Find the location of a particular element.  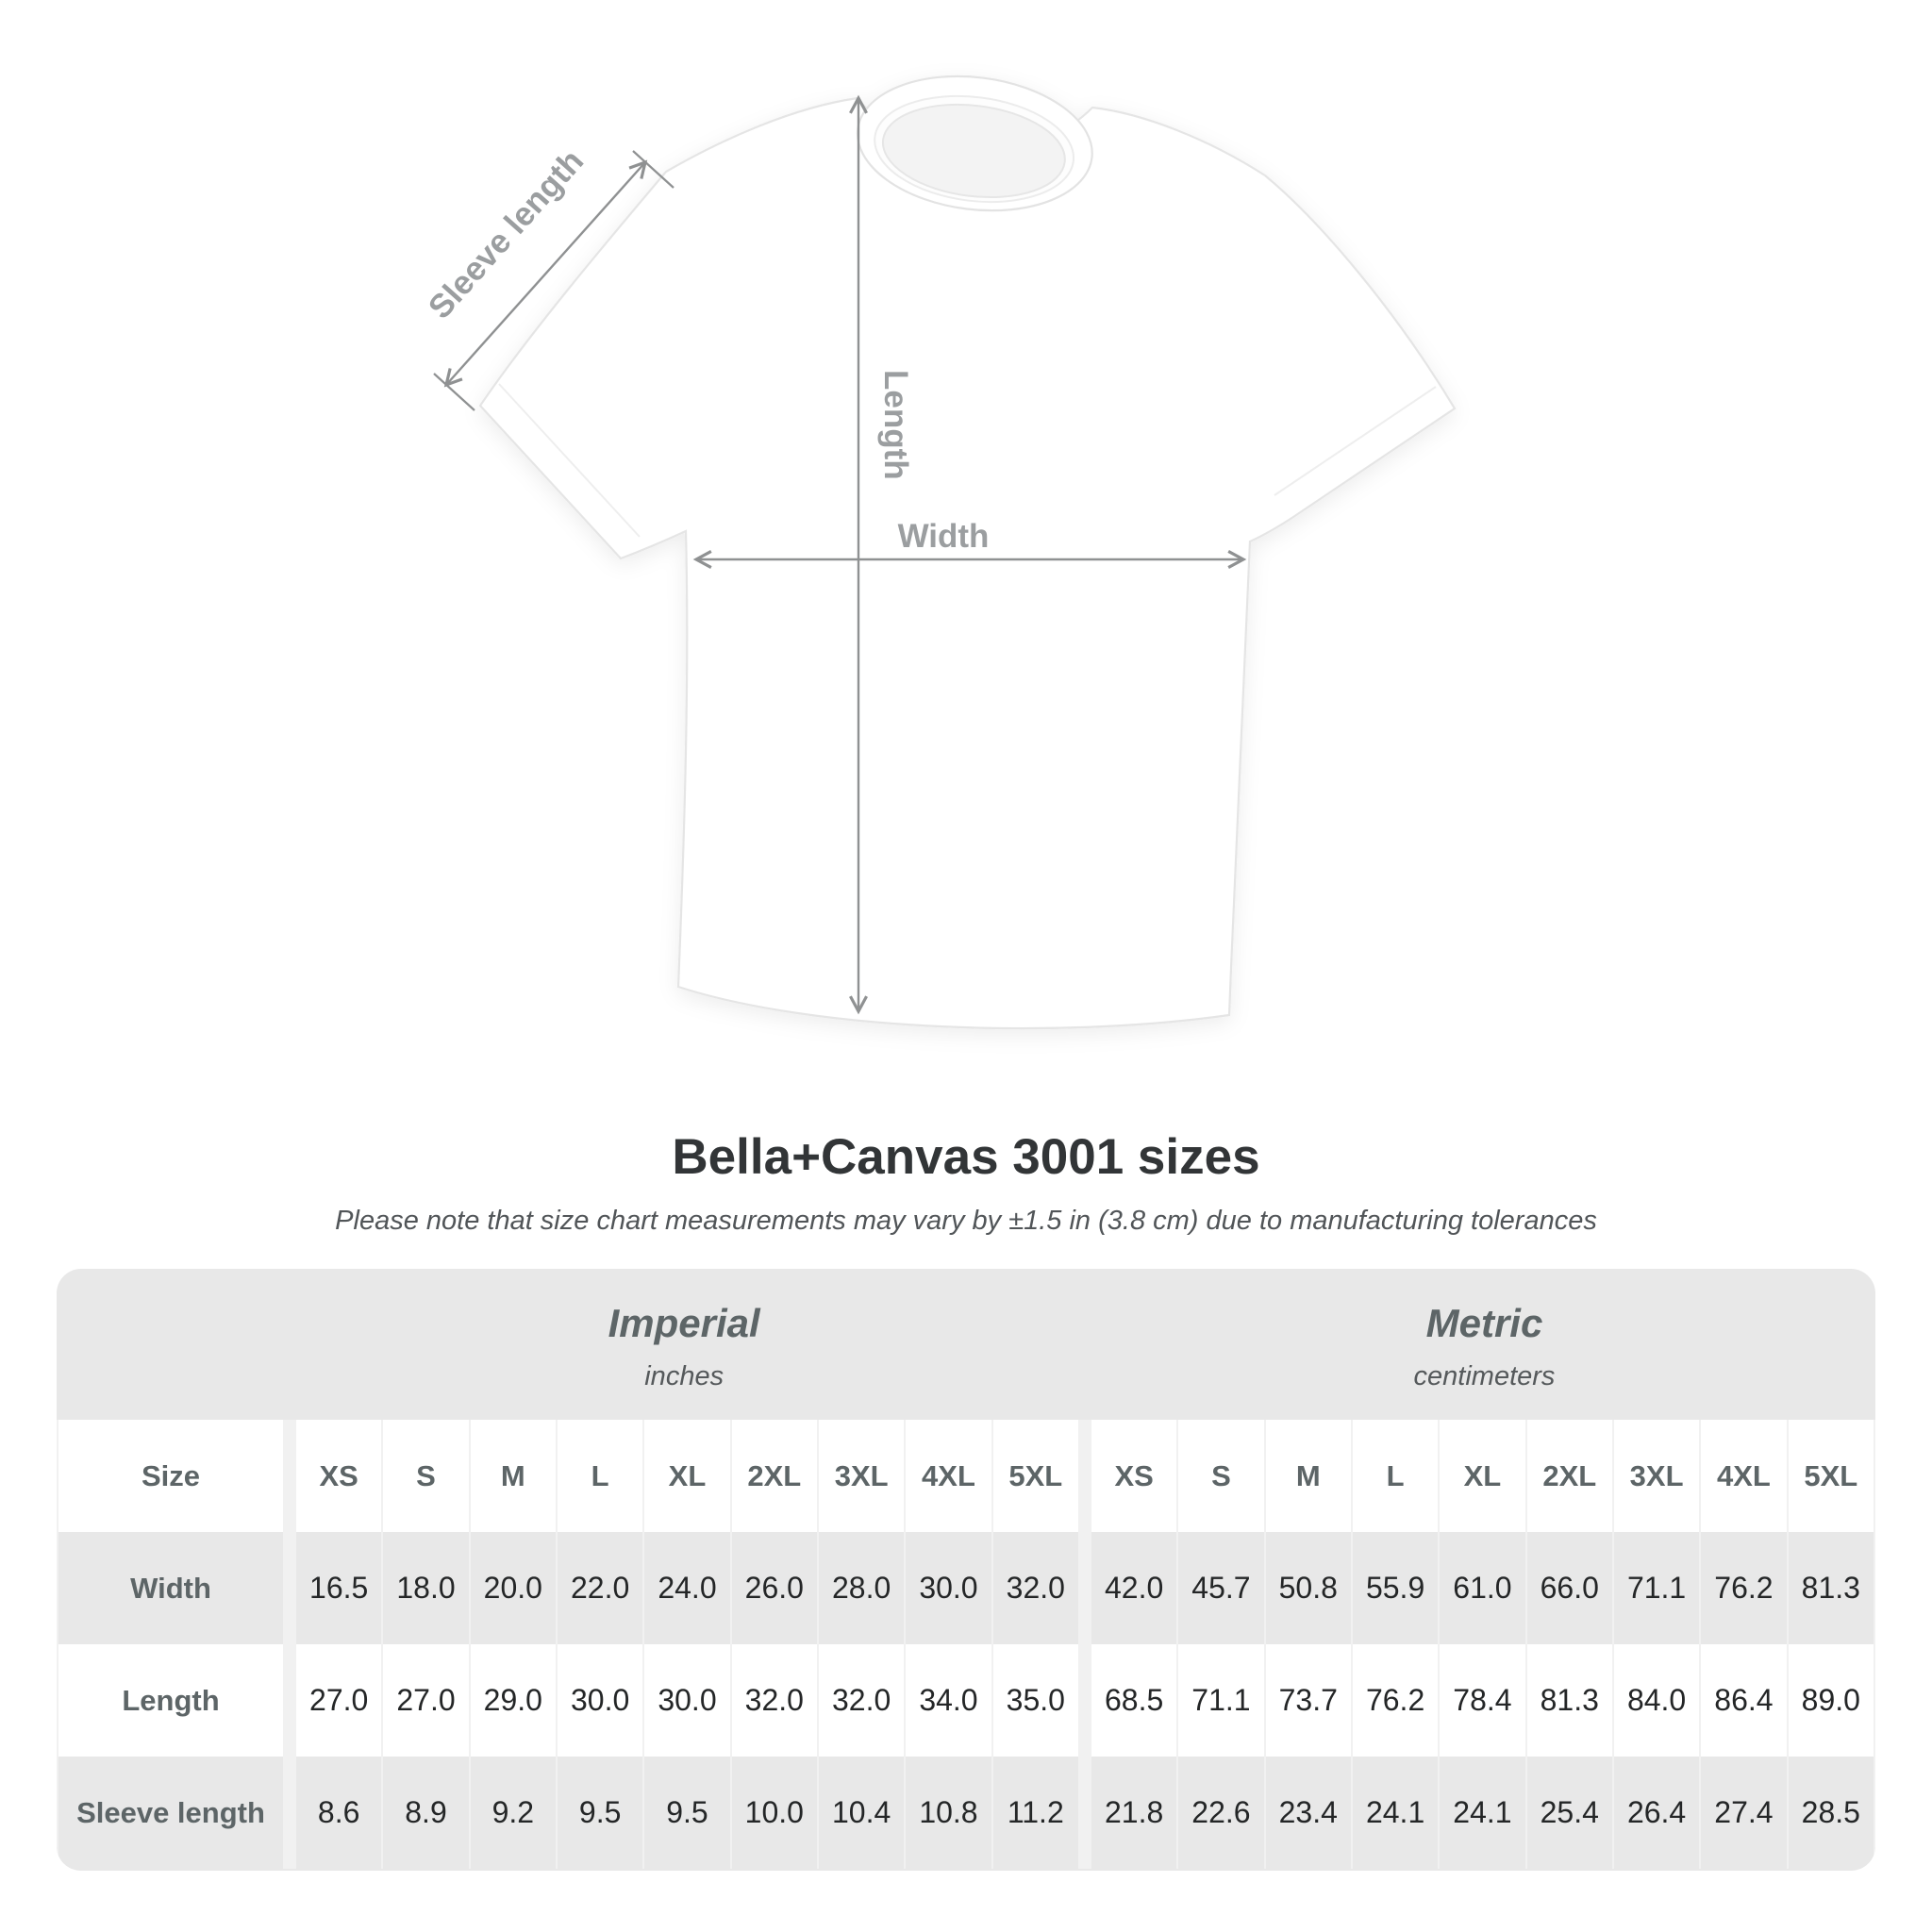

value-cell: 86.4 is located at coordinates (1744, 1701).